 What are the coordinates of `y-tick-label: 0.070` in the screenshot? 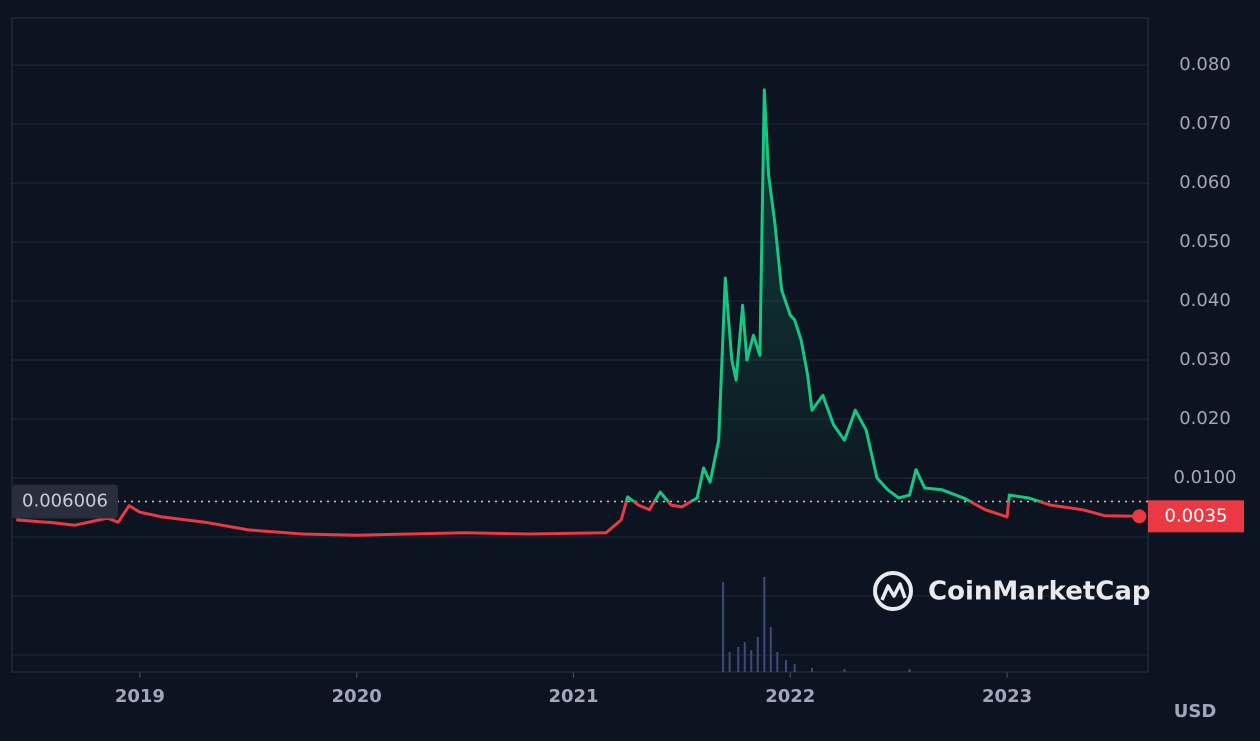 It's located at (1205, 123).